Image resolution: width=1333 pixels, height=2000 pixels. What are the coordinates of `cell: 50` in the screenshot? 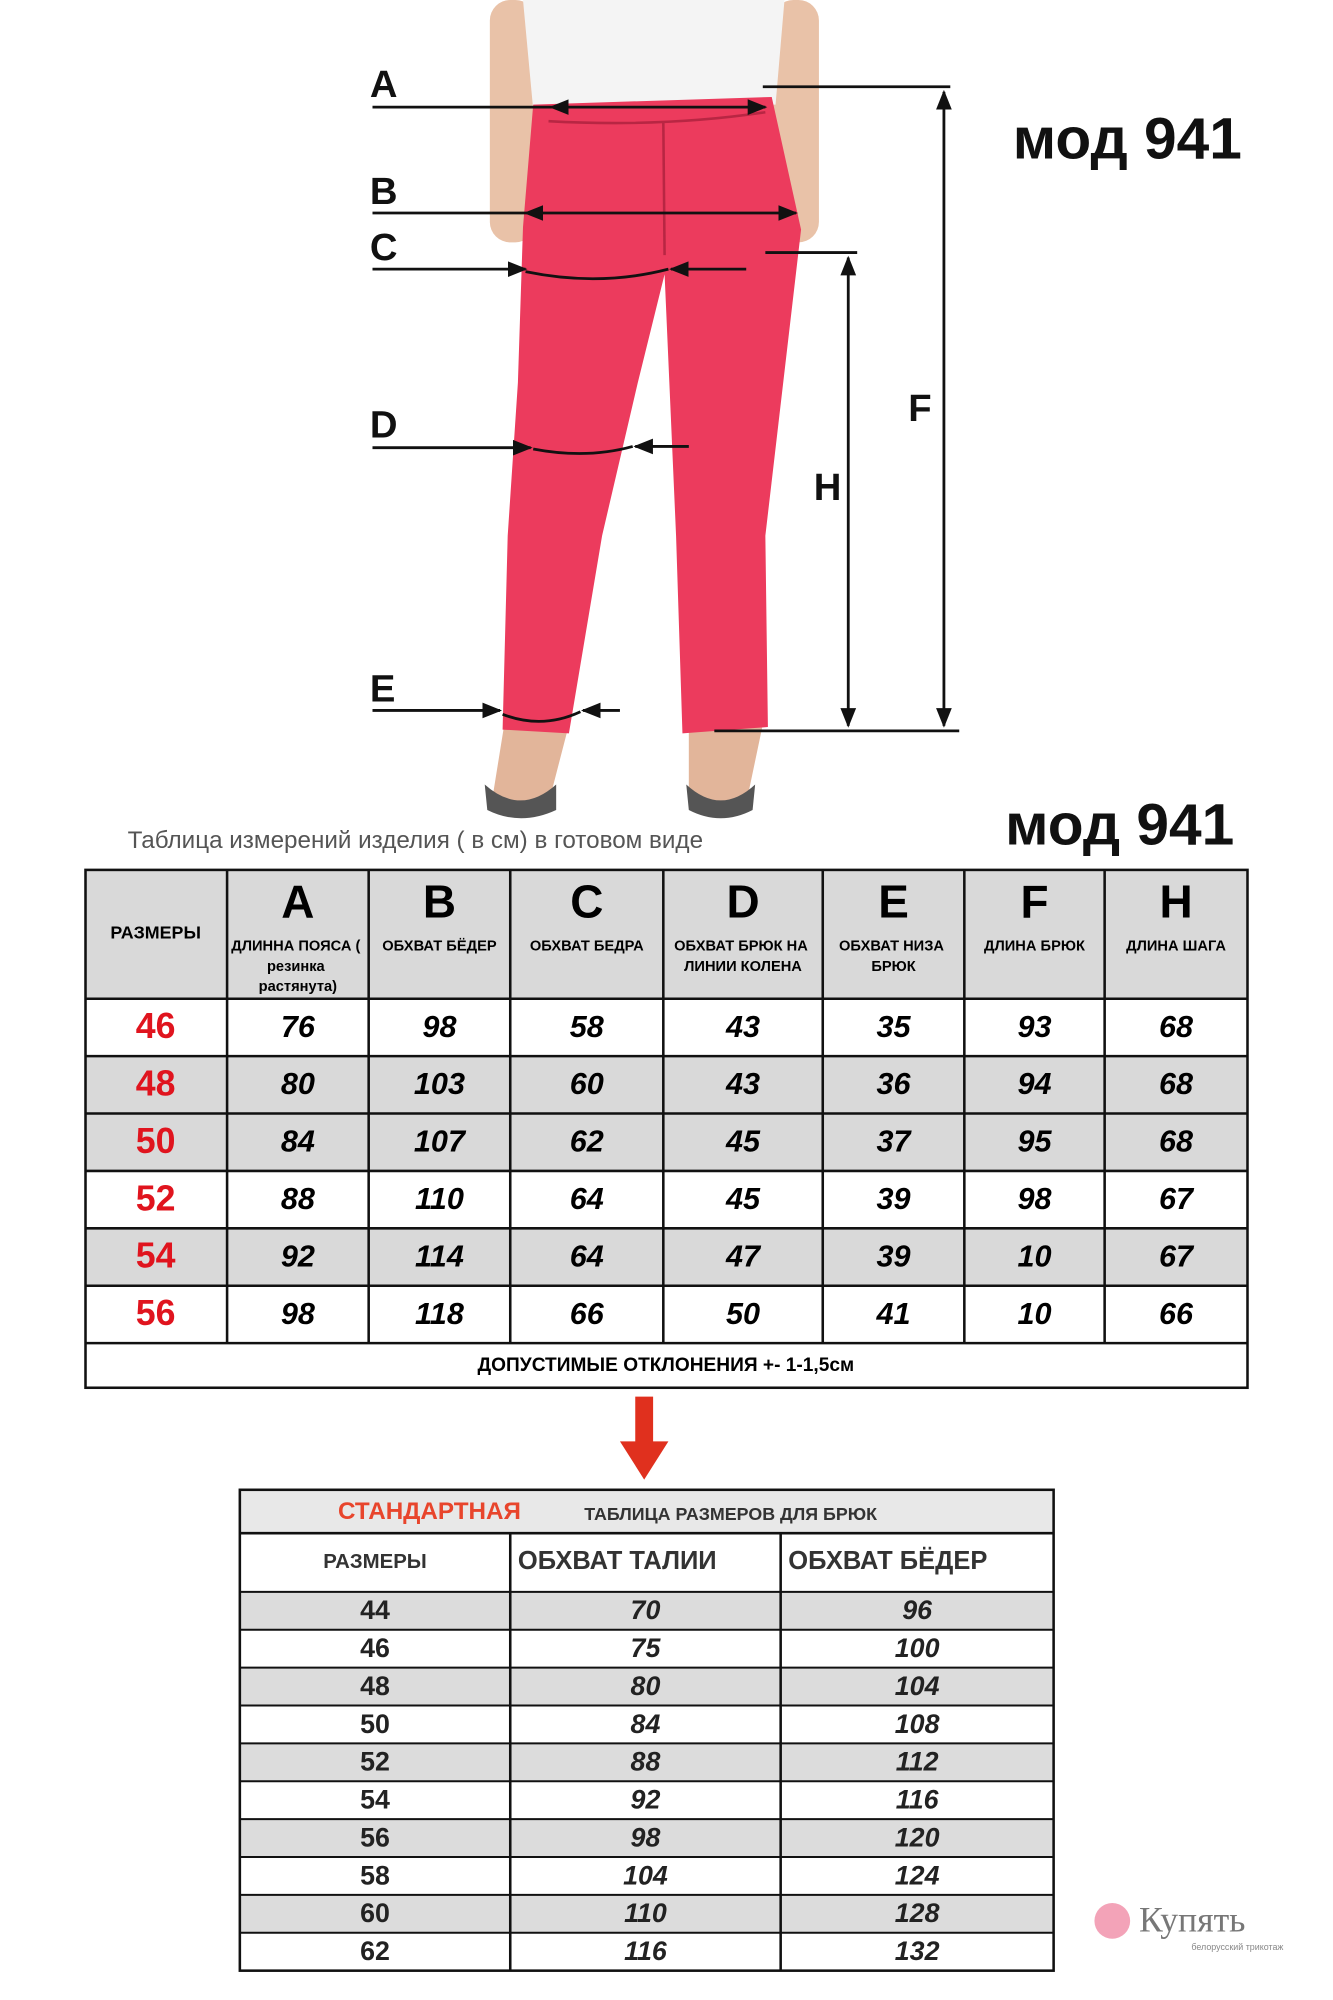 It's located at (375, 1724).